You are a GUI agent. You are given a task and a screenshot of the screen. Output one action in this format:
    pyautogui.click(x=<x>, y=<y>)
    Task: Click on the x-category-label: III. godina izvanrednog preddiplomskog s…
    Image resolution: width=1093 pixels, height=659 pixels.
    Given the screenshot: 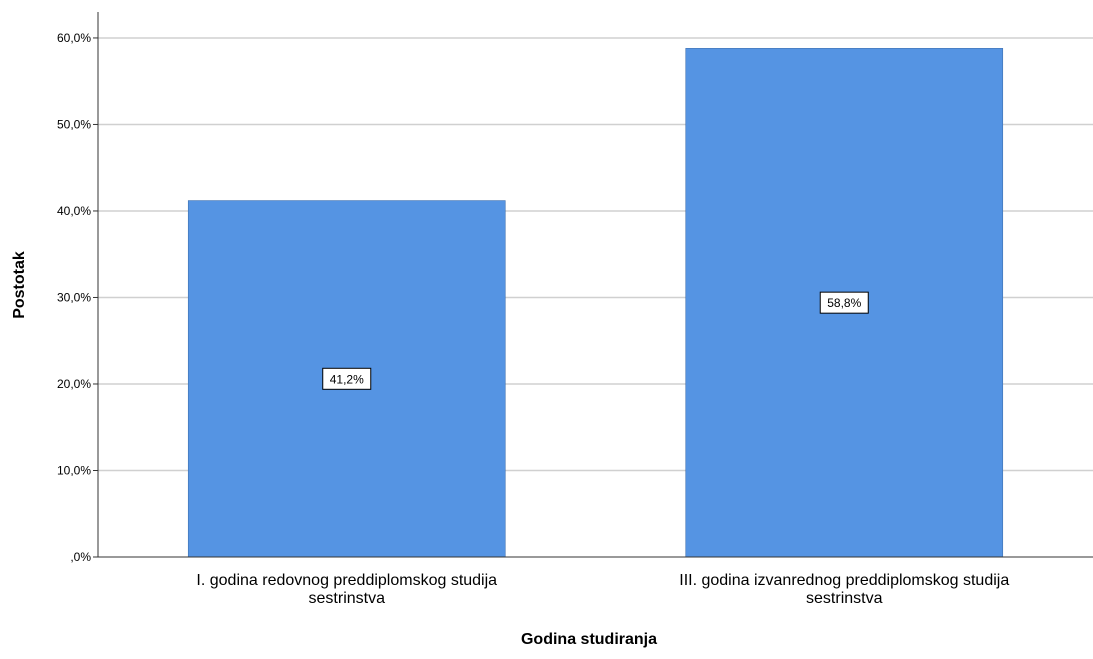 What is the action you would take?
    pyautogui.click(x=844, y=580)
    